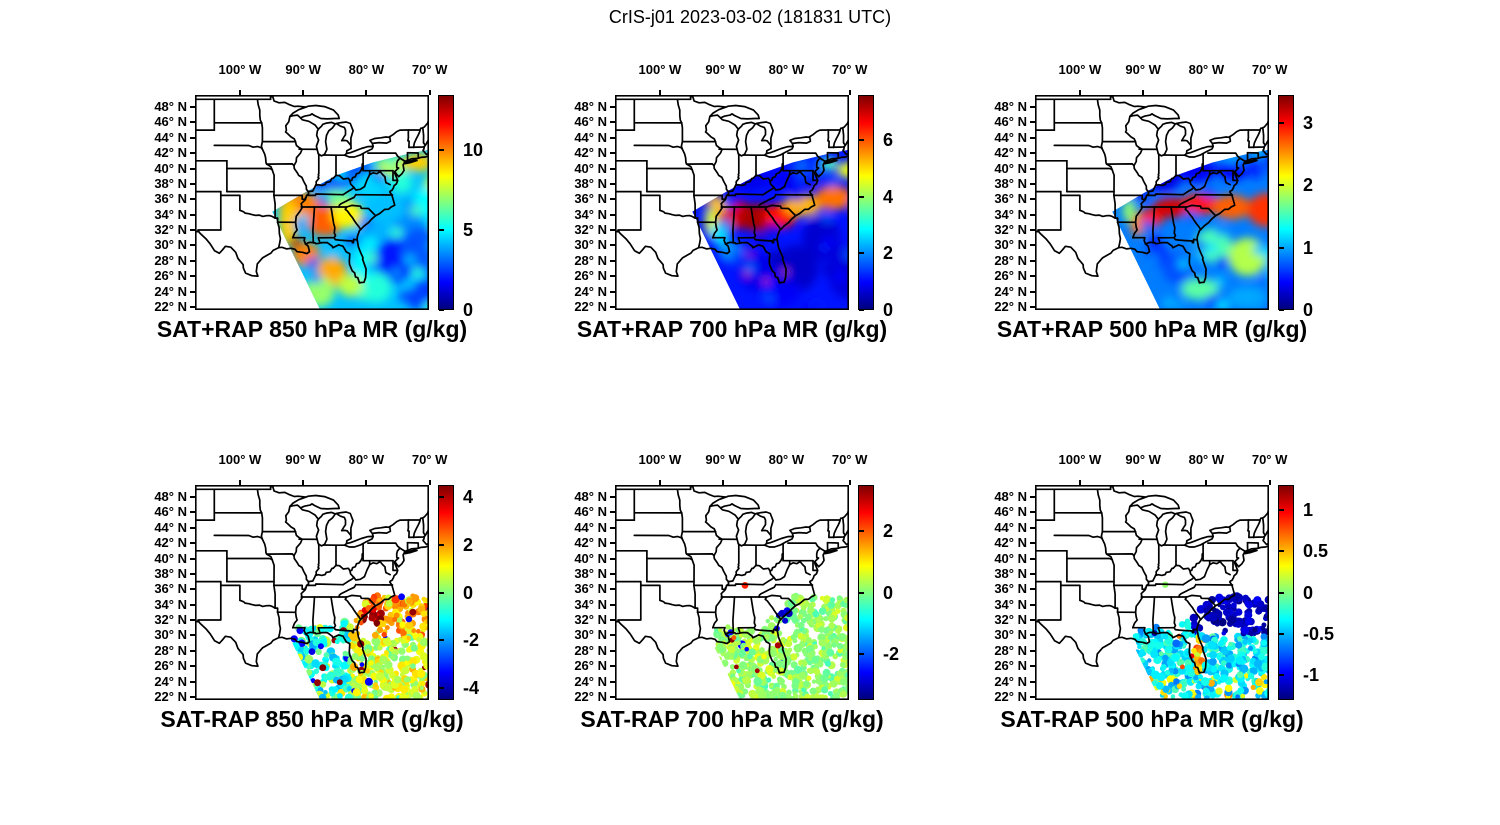  What do you see at coordinates (1010, 168) in the screenshot?
I see `lat-tick-label: 40° N` at bounding box center [1010, 168].